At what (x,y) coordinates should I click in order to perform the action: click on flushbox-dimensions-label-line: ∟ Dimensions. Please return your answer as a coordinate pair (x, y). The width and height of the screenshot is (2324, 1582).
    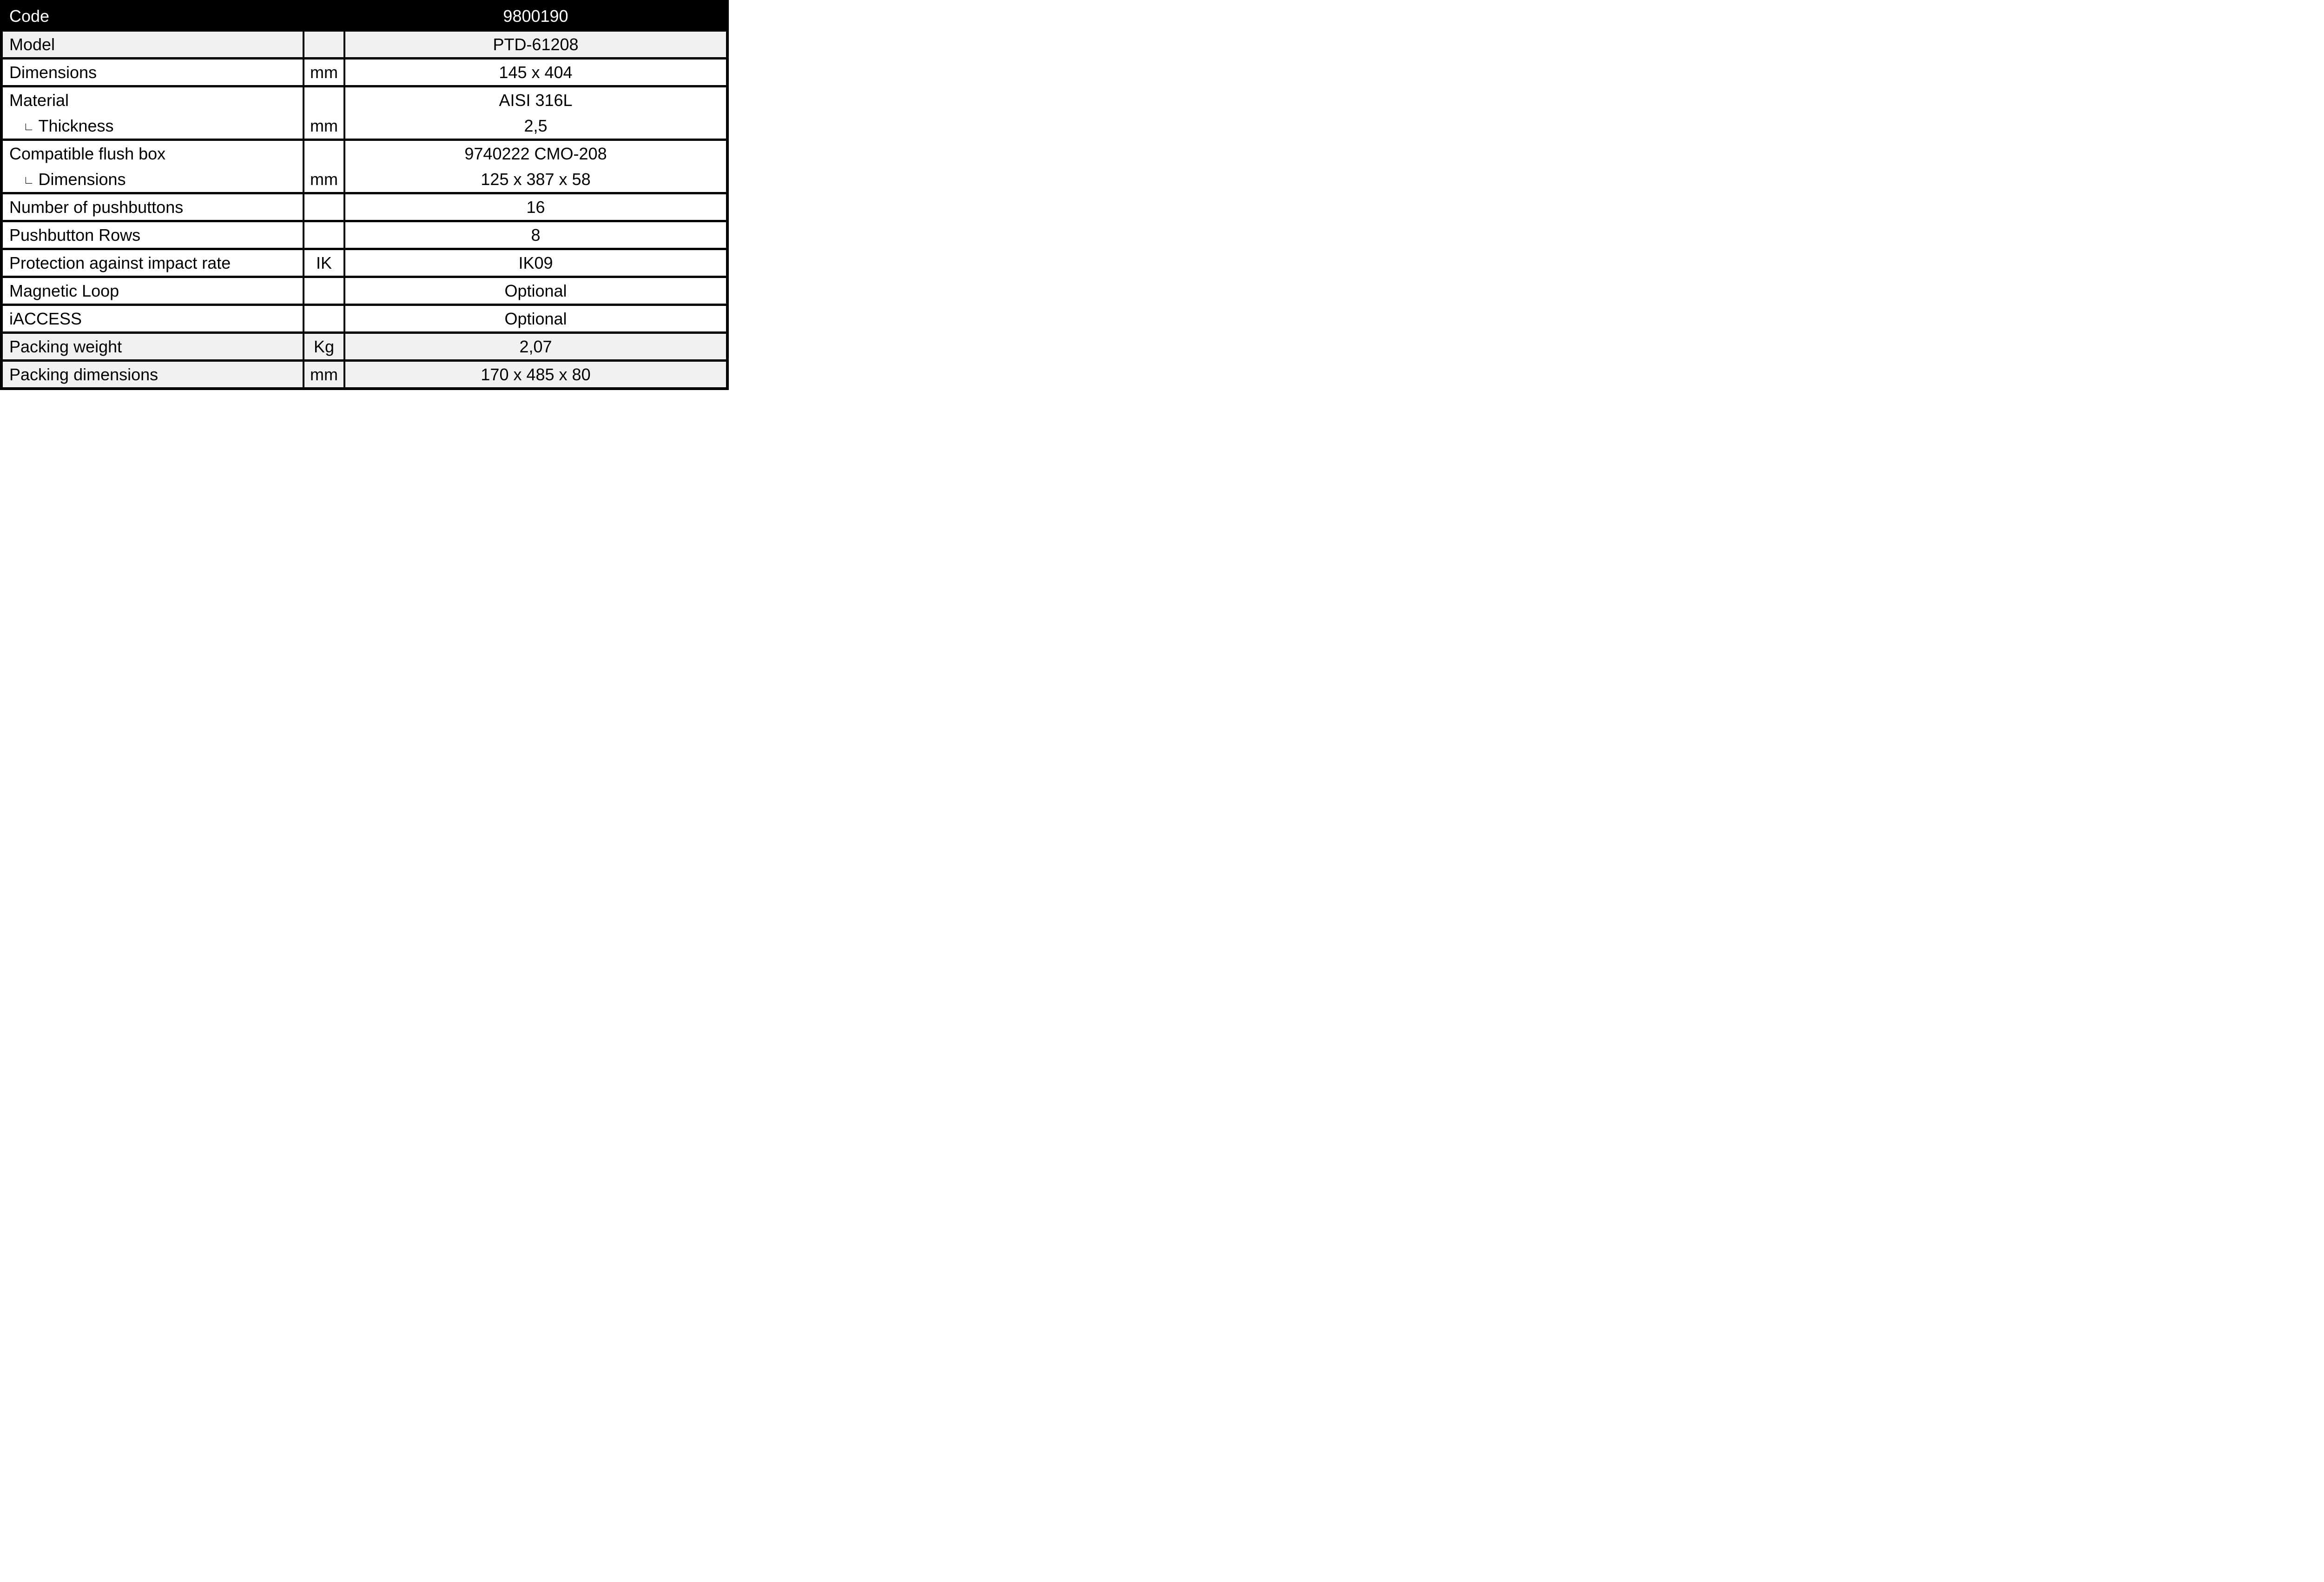
    Looking at the image, I should click on (155, 178).